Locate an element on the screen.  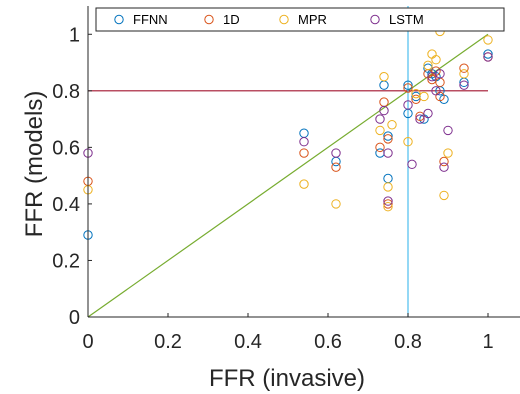
y-axis-ticks: 0 0.2 0.4 0.6 0.8 1 is located at coordinates (72, 176).